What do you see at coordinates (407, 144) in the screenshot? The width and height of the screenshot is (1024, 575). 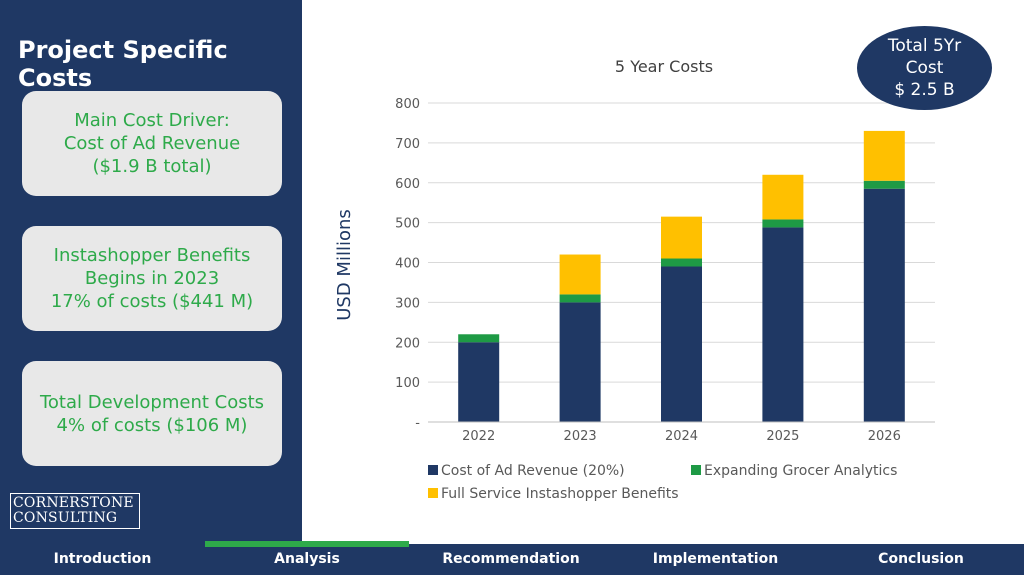 I see `y-tick-label: 700` at bounding box center [407, 144].